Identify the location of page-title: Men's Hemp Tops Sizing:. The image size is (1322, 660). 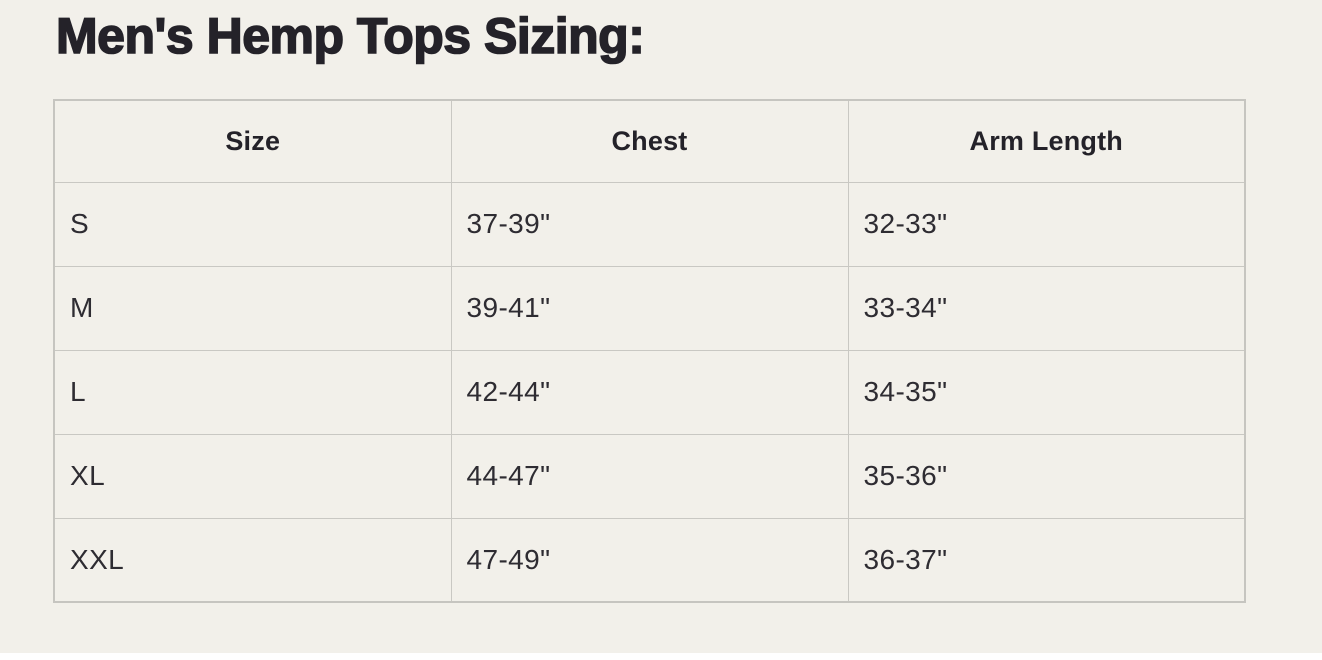
(350, 36).